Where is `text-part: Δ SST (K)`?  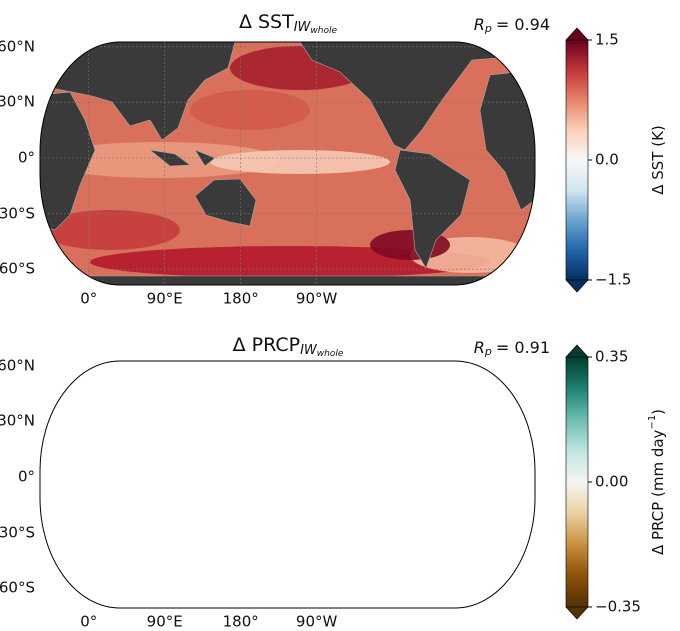
text-part: Δ SST (K) is located at coordinates (658, 160).